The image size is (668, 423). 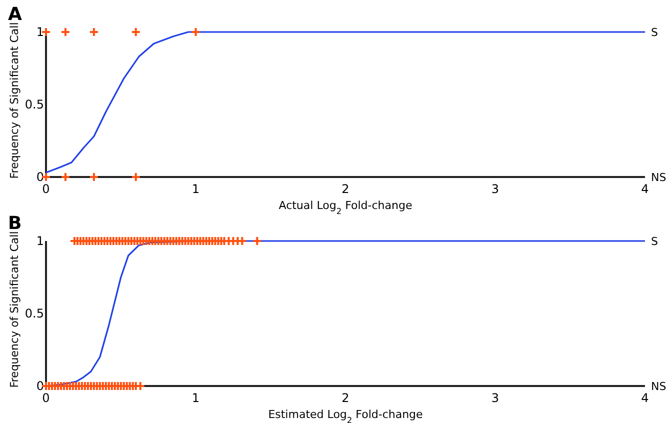 What do you see at coordinates (346, 415) in the screenshot?
I see `x-axis-title: Estimated Log$_{2}$ Fold-change` at bounding box center [346, 415].